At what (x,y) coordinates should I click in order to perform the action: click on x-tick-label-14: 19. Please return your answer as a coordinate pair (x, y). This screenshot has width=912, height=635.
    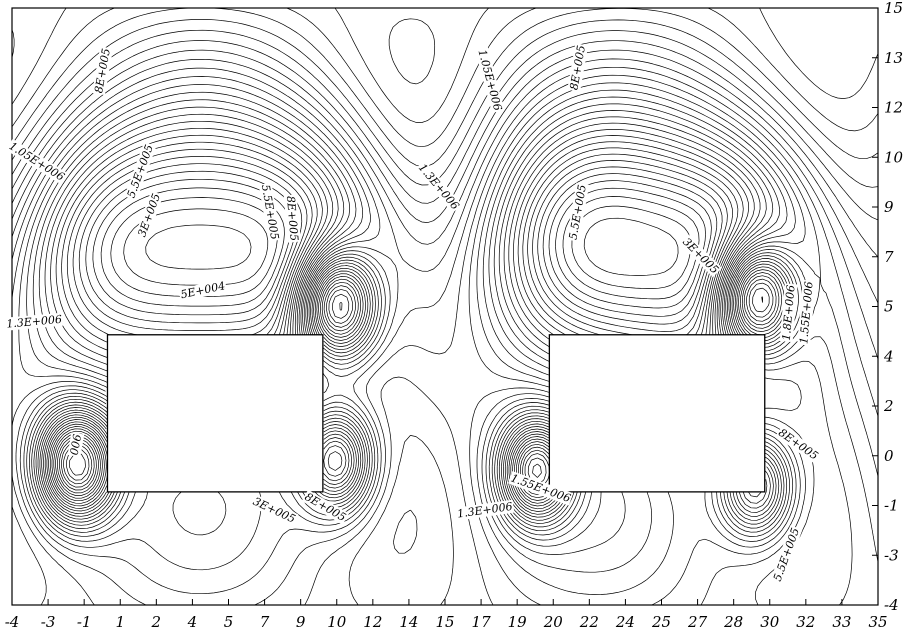
    Looking at the image, I should click on (518, 622).